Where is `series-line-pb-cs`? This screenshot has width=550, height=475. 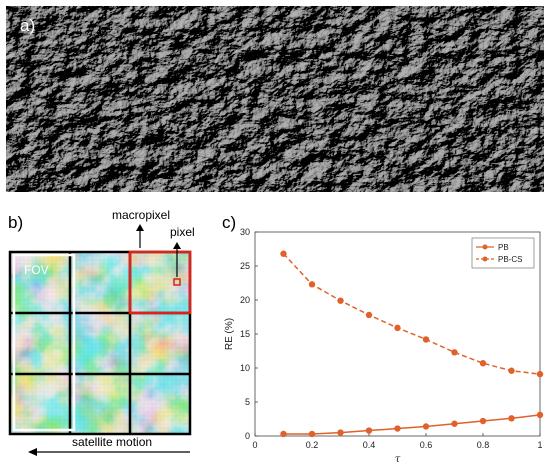
series-line-pb-cs is located at coordinates (411, 314).